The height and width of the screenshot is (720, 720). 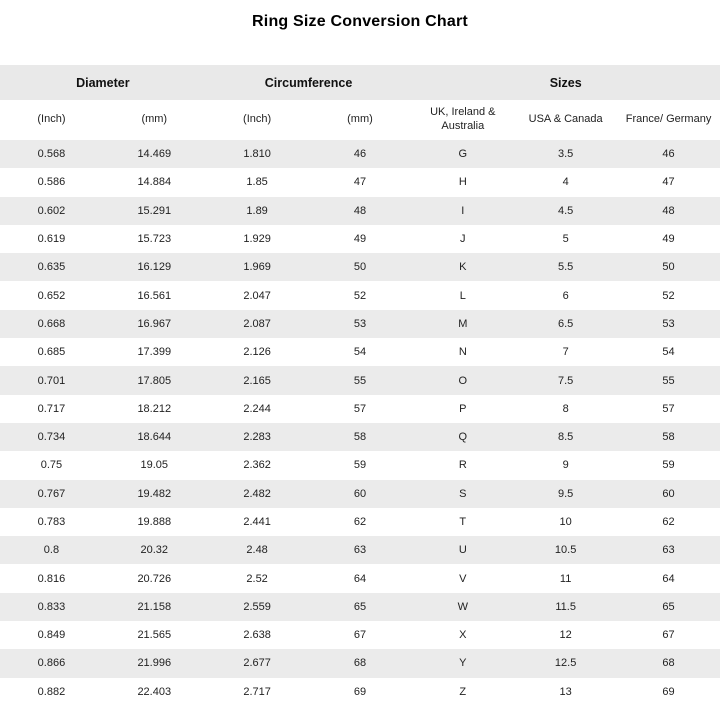 What do you see at coordinates (463, 267) in the screenshot?
I see `table-cell: K` at bounding box center [463, 267].